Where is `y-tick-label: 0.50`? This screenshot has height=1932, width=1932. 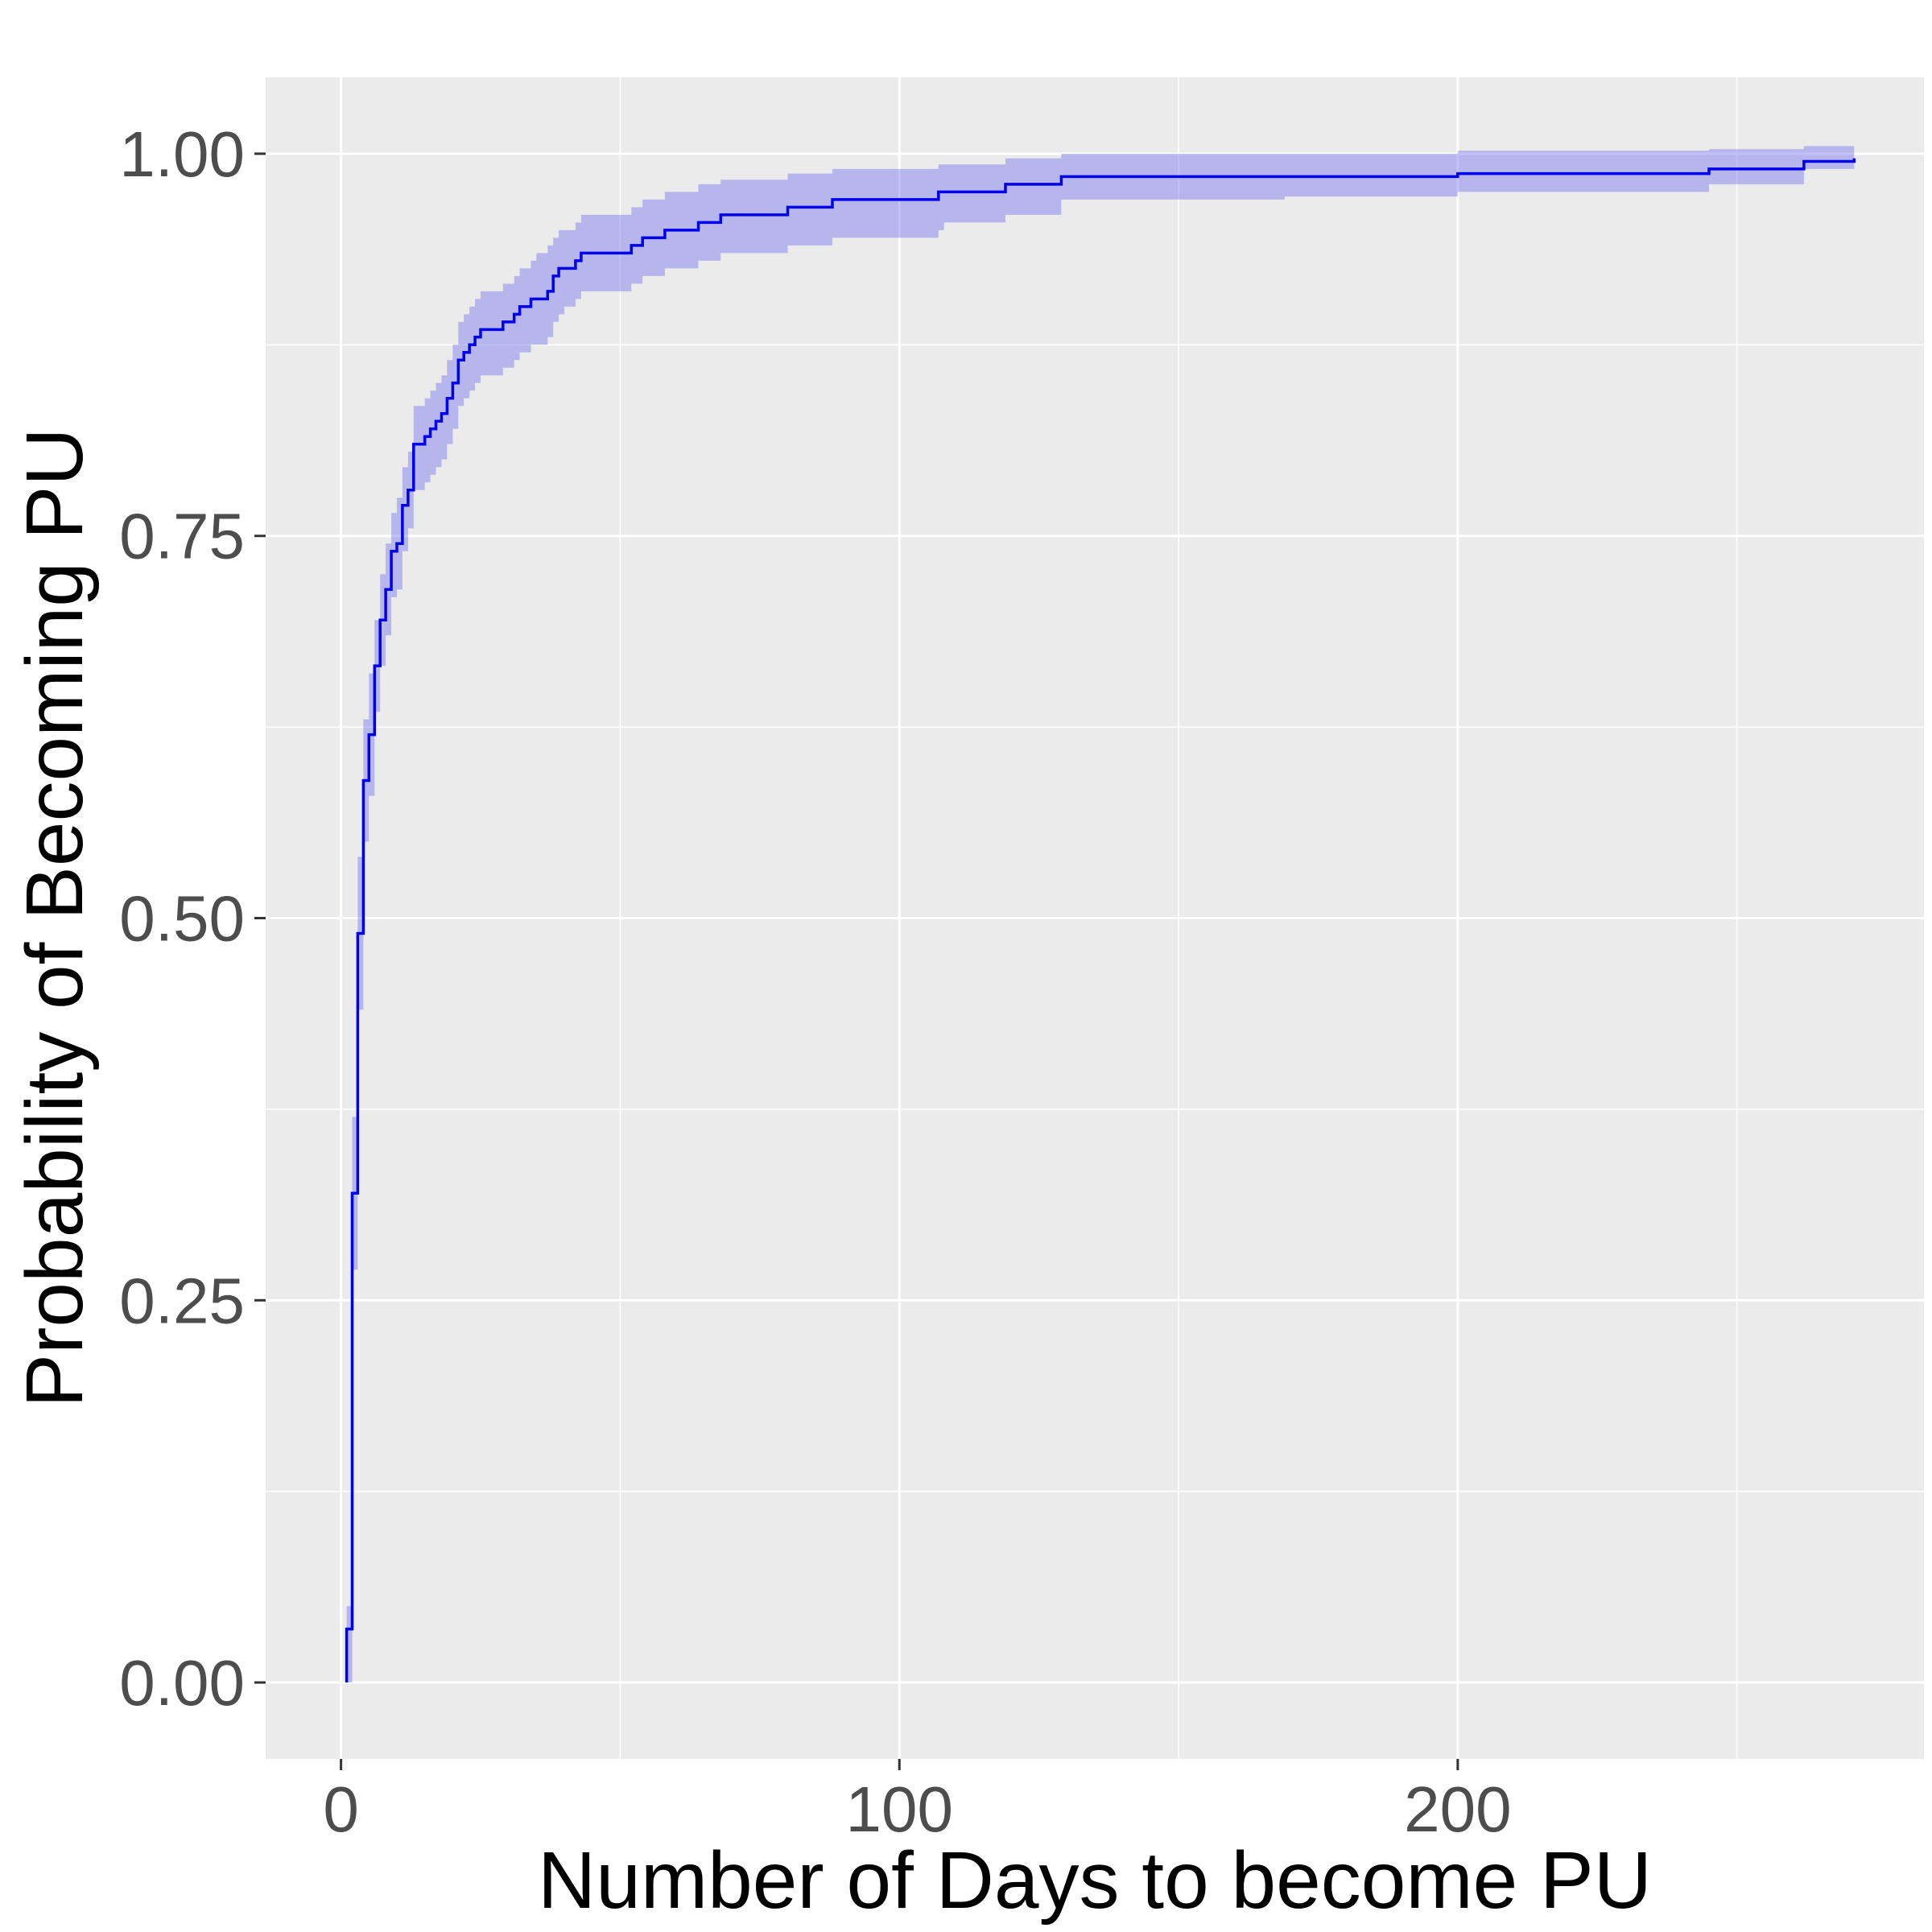 y-tick-label: 0.50 is located at coordinates (182, 919).